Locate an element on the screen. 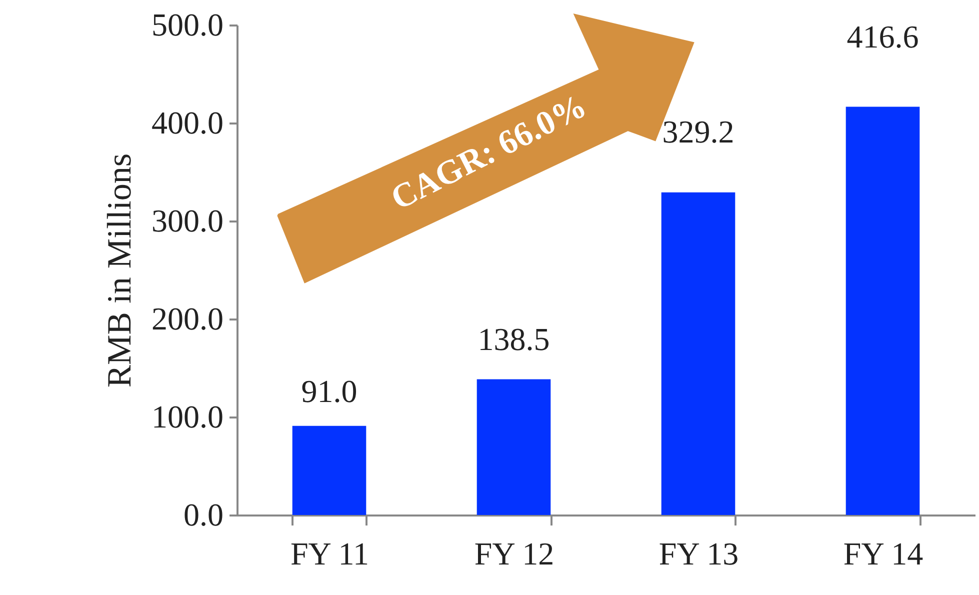 The height and width of the screenshot is (595, 979). x-tick-label: FY 13 is located at coordinates (698, 554).